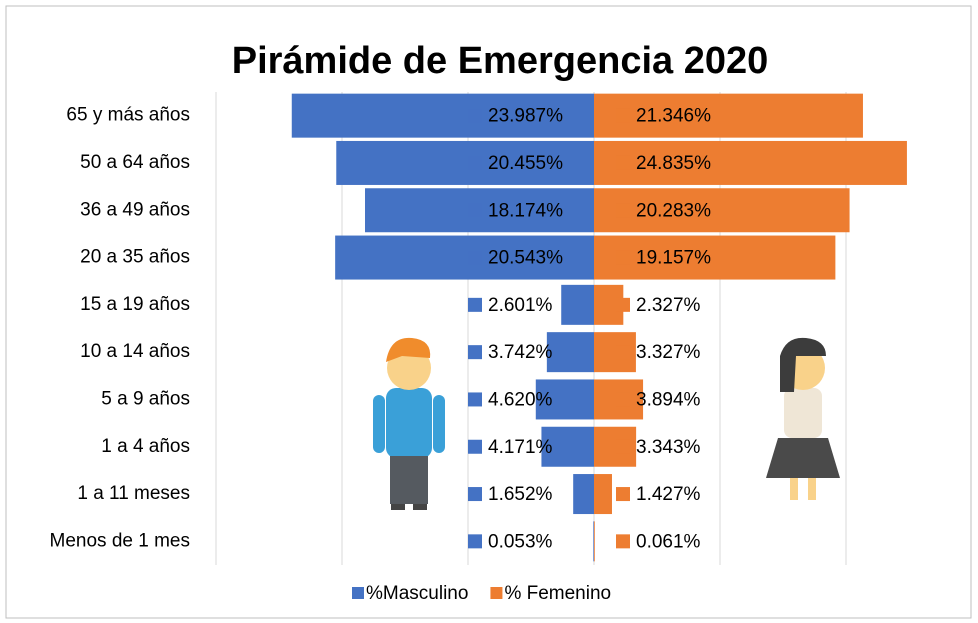 The height and width of the screenshot is (623, 978). Describe the element at coordinates (673, 116) in the screenshot. I see `data-label: 21.346%` at that location.